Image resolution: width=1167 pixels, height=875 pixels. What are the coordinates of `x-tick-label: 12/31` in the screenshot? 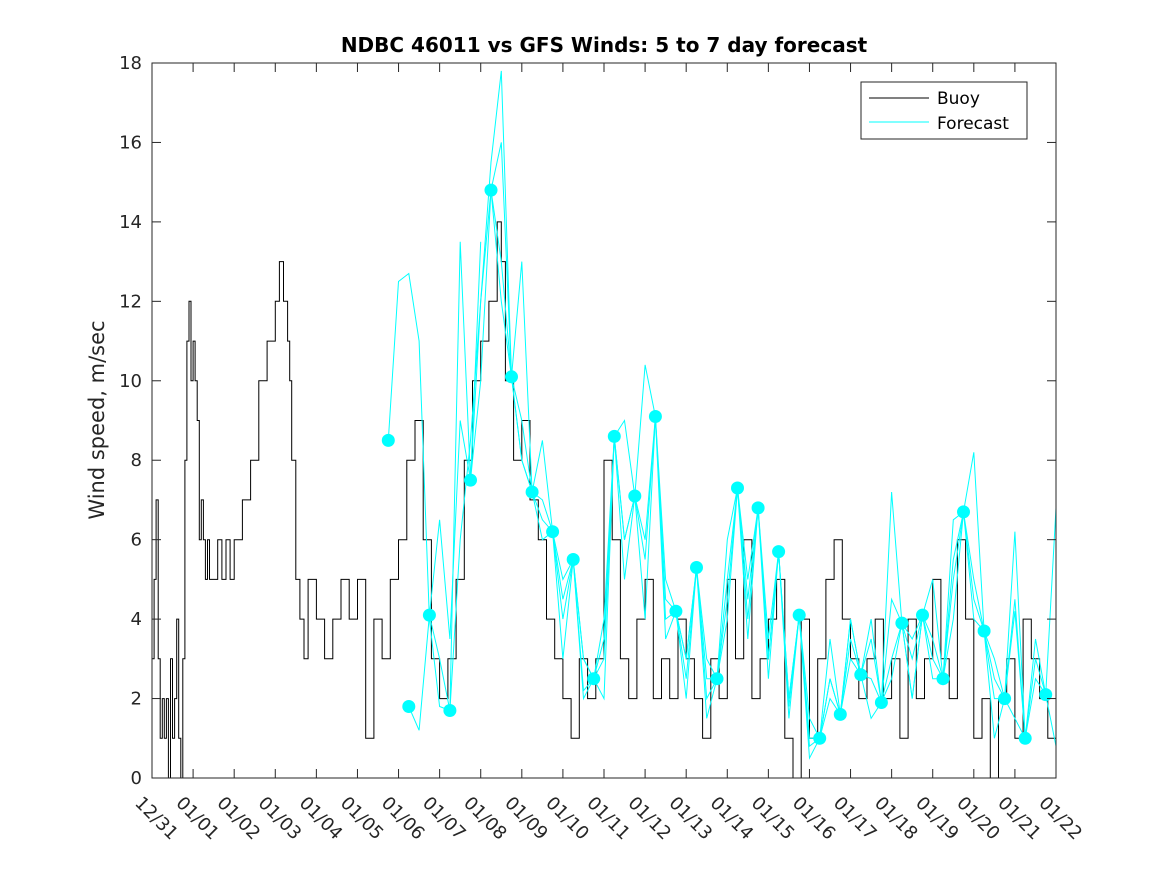 It's located at (156, 819).